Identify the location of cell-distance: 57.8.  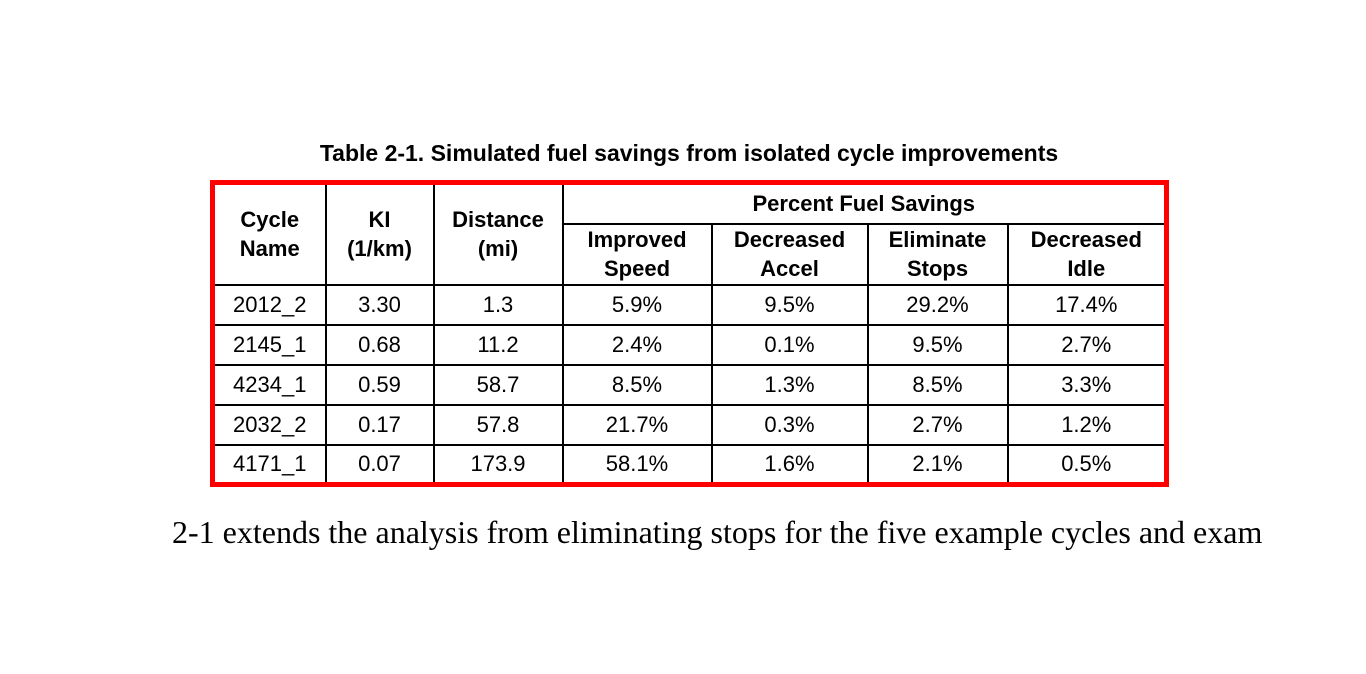
(498, 424).